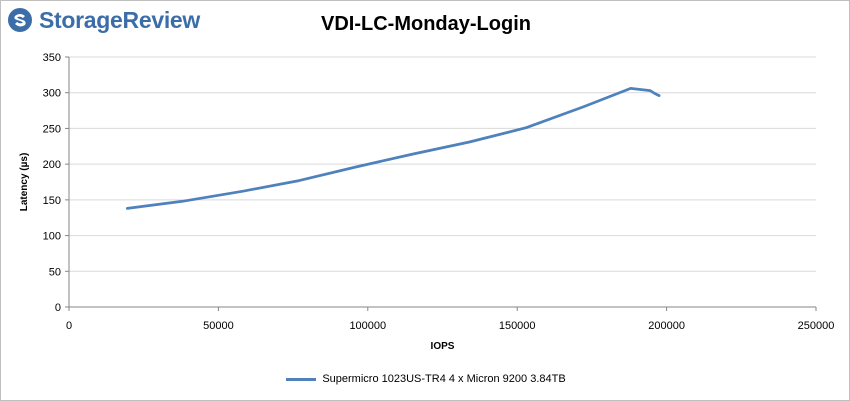 This screenshot has width=850, height=401. Describe the element at coordinates (443, 346) in the screenshot. I see `x-axis-title: IOPS` at that location.